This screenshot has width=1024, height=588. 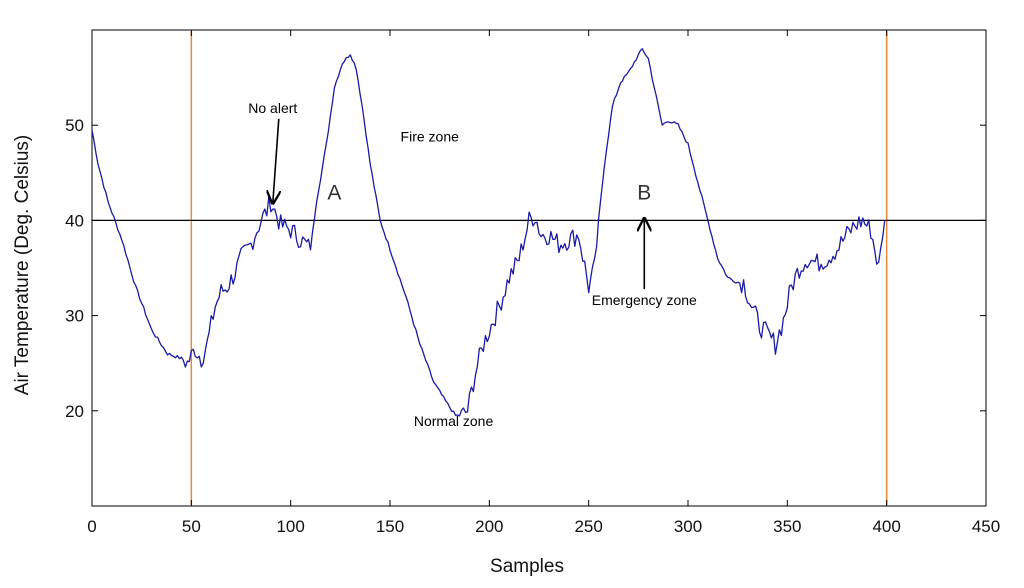 What do you see at coordinates (489, 526) in the screenshot?
I see `x-tick-label: 200` at bounding box center [489, 526].